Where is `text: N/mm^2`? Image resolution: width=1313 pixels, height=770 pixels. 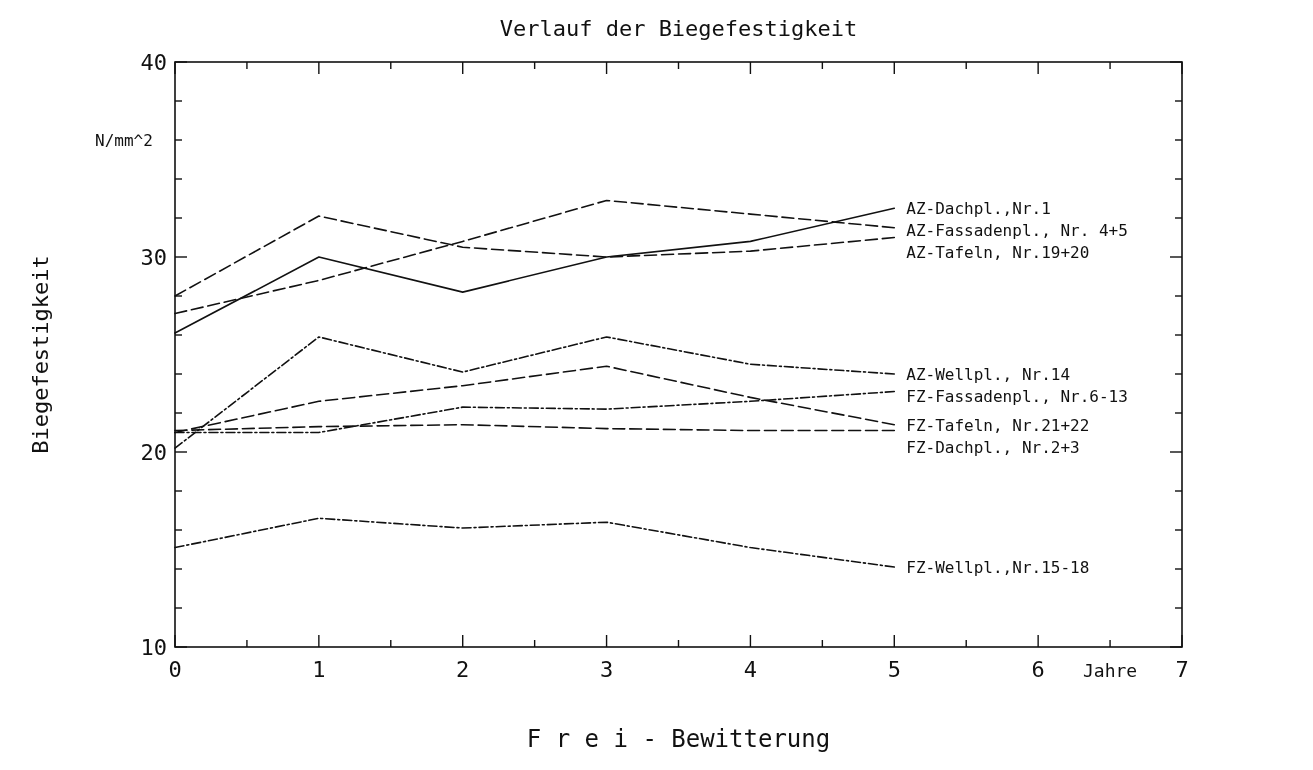 text: N/mm^2 is located at coordinates (124, 140).